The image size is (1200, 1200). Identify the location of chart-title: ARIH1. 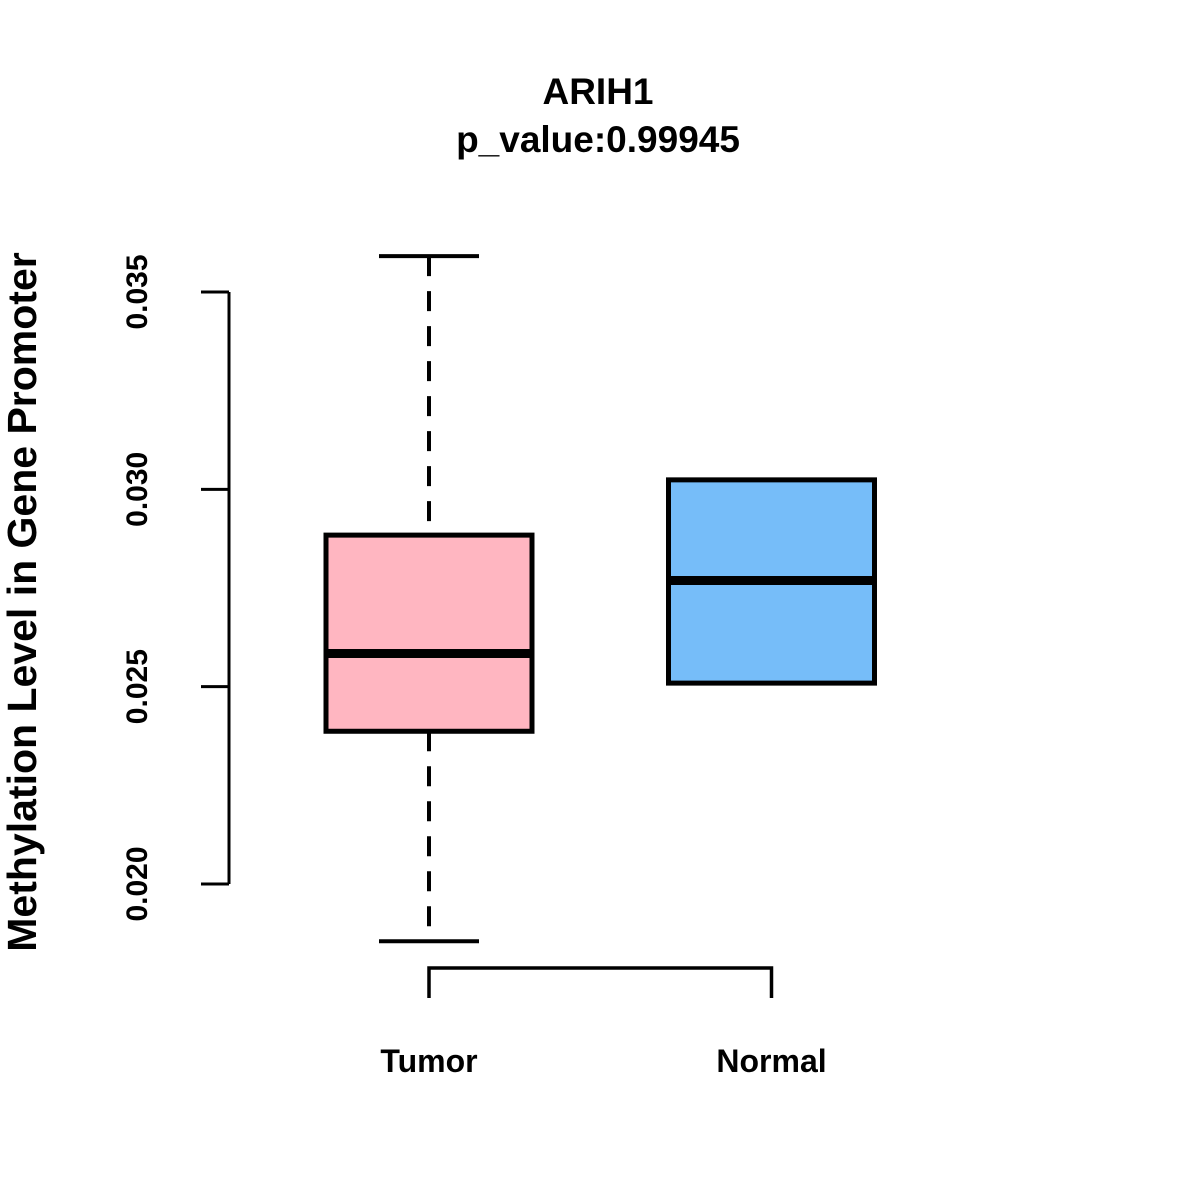
(597, 91).